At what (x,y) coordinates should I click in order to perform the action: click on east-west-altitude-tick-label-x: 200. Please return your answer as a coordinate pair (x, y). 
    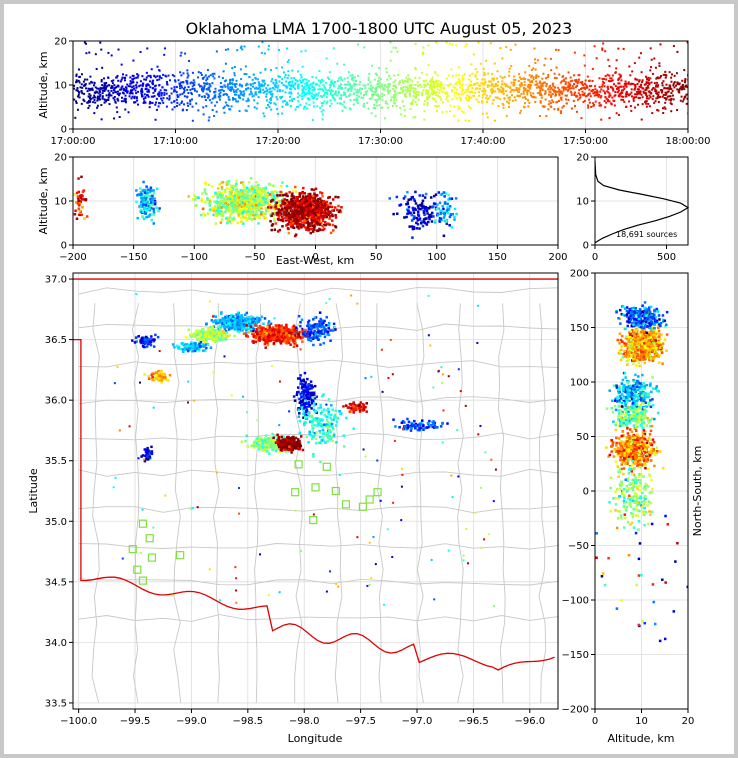
    Looking at the image, I should click on (557, 257).